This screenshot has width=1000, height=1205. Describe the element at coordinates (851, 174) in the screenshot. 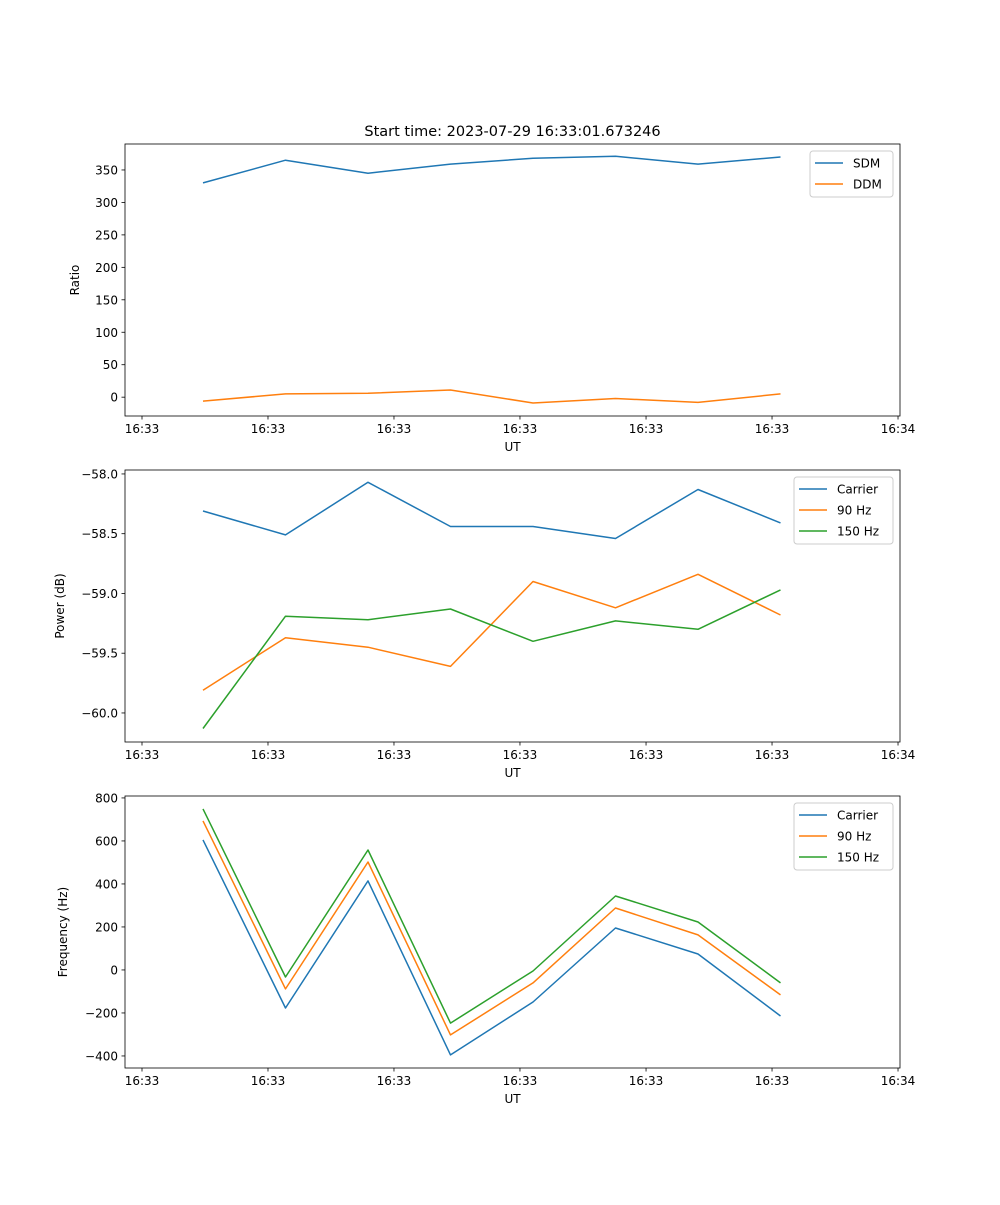

I see `legend: SDM DDM` at that location.